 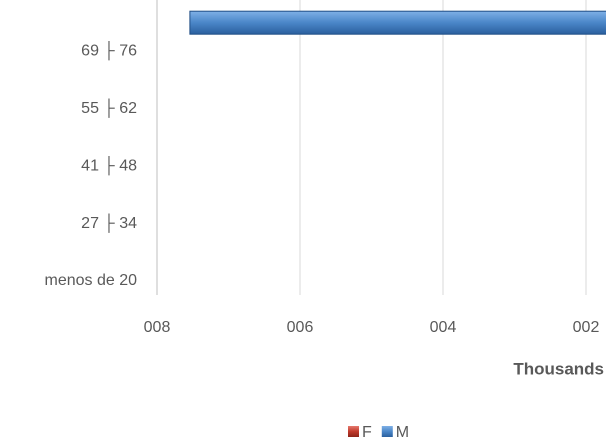 I want to click on y-tick-label: 55 ├ 62, so click(x=109, y=108).